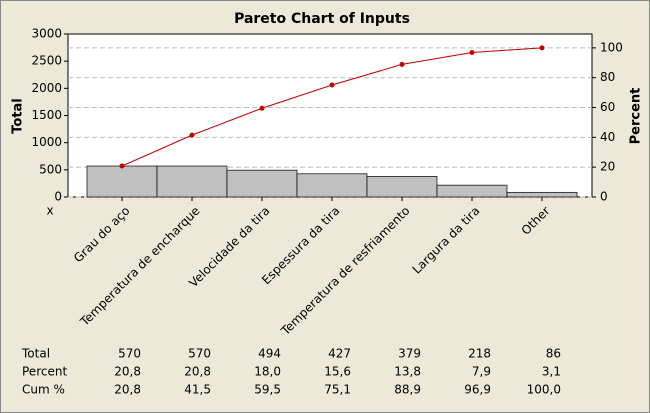 The image size is (650, 413). What do you see at coordinates (46, 61) in the screenshot?
I see `y-tick-label: 2500` at bounding box center [46, 61].